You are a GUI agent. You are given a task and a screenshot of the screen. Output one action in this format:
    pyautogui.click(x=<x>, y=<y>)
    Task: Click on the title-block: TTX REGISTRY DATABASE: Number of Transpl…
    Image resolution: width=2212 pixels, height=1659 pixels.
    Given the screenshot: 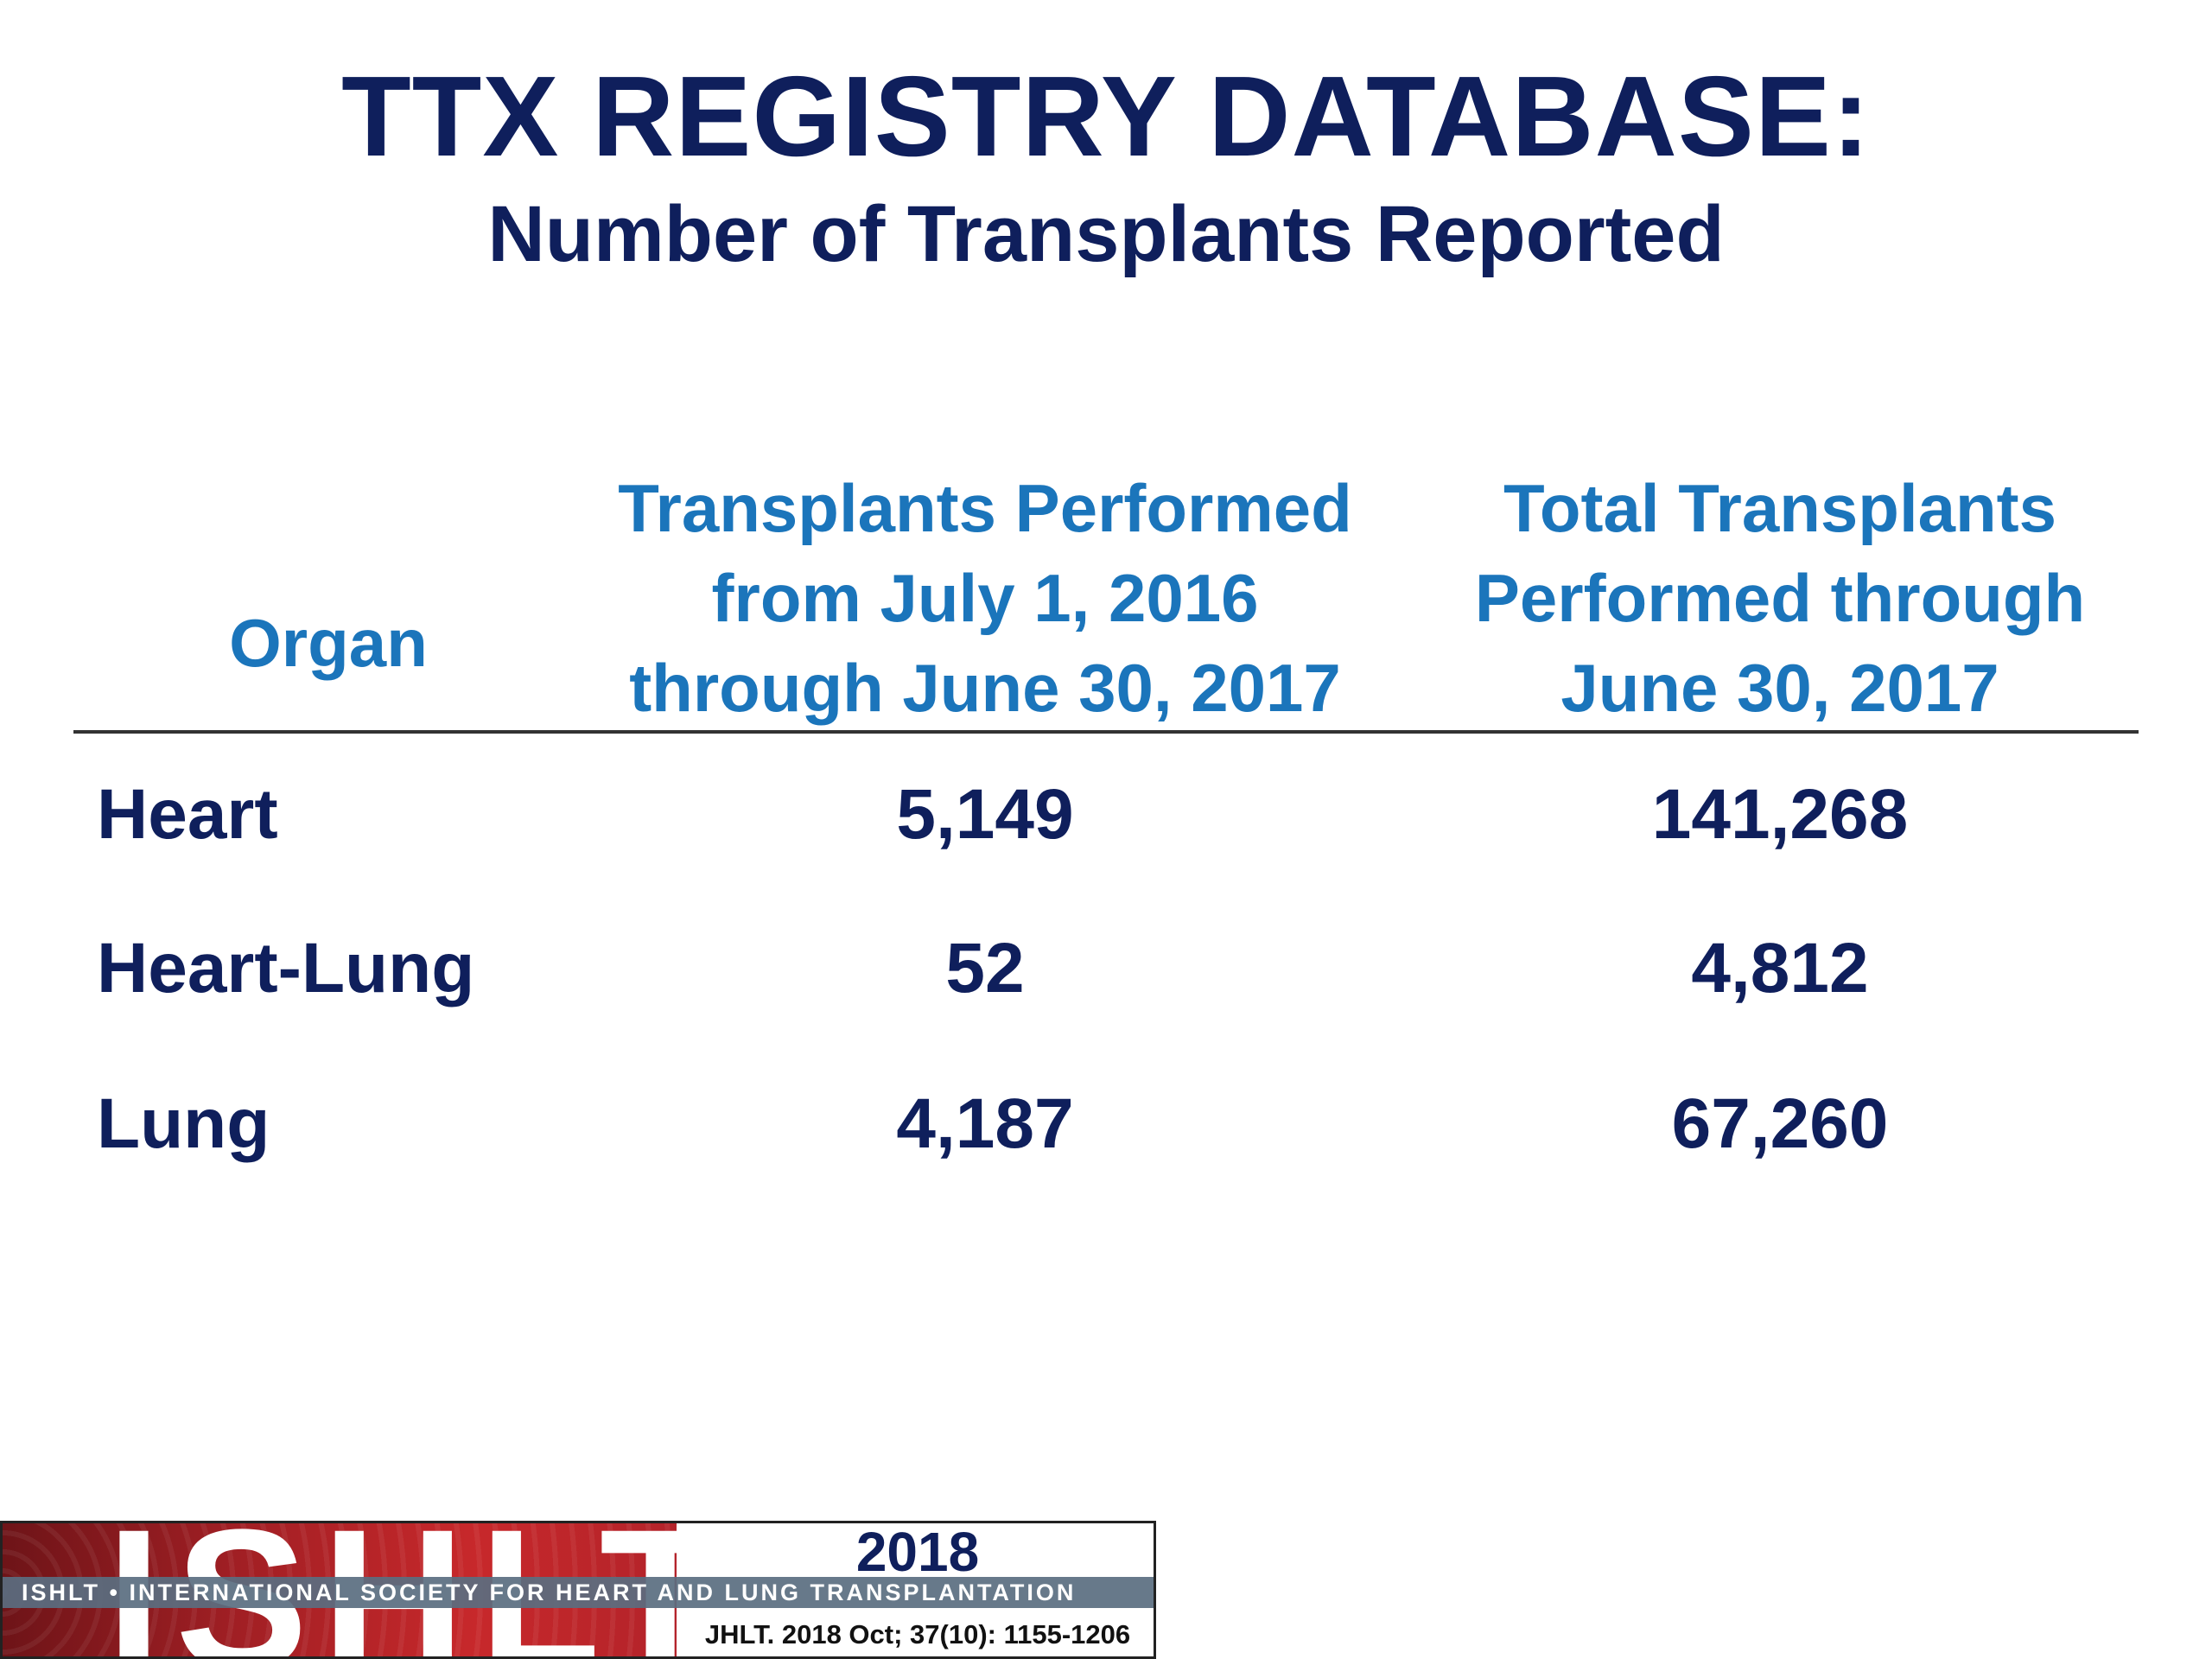 What is the action you would take?
    pyautogui.click(x=1106, y=167)
    